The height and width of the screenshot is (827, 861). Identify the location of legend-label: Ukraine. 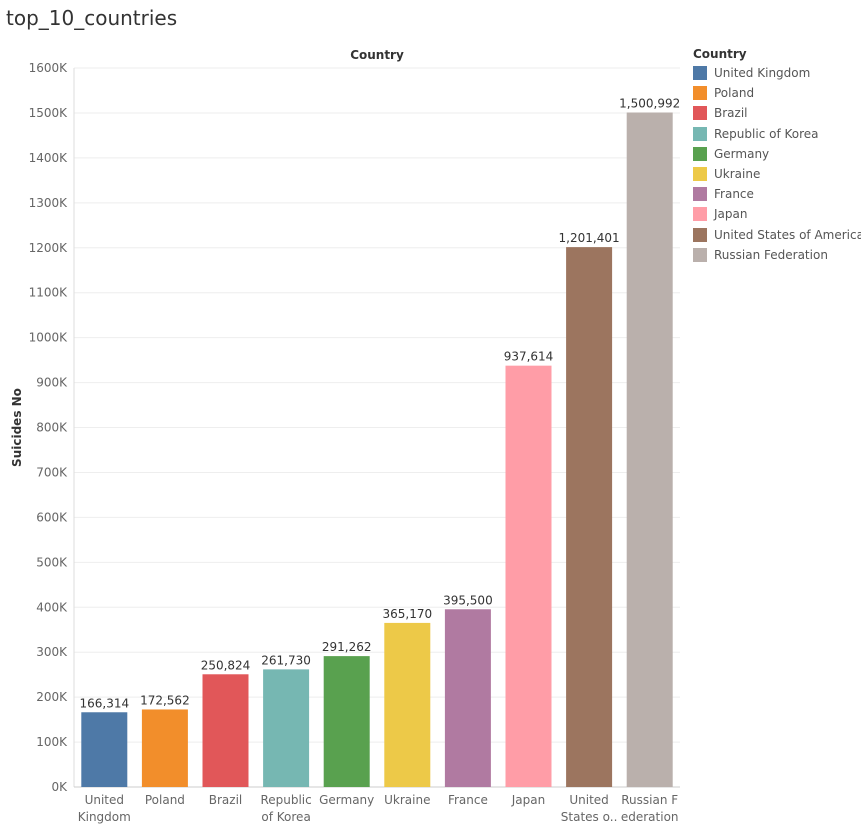
(737, 174).